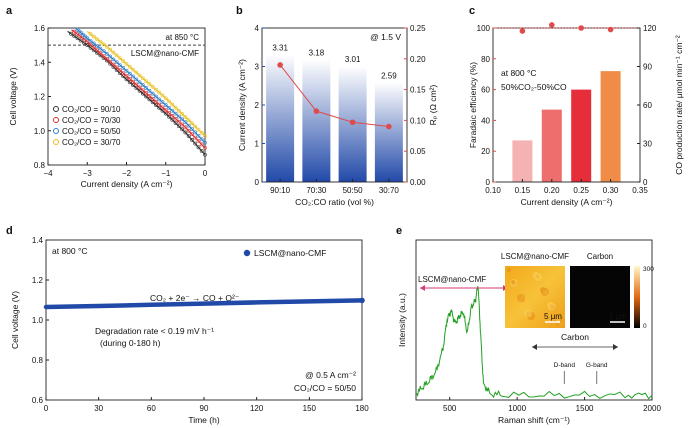  Describe the element at coordinates (647, 144) in the screenshot. I see `y2-tick-label: 30` at that location.